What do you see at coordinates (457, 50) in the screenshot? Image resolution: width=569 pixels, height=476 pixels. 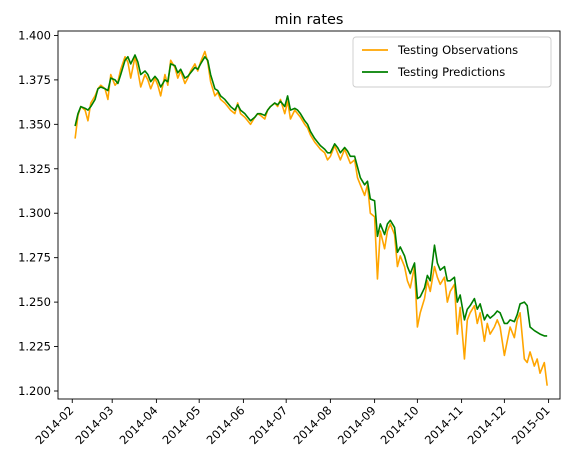 I see `legend-label-1: Testing Observations` at bounding box center [457, 50].